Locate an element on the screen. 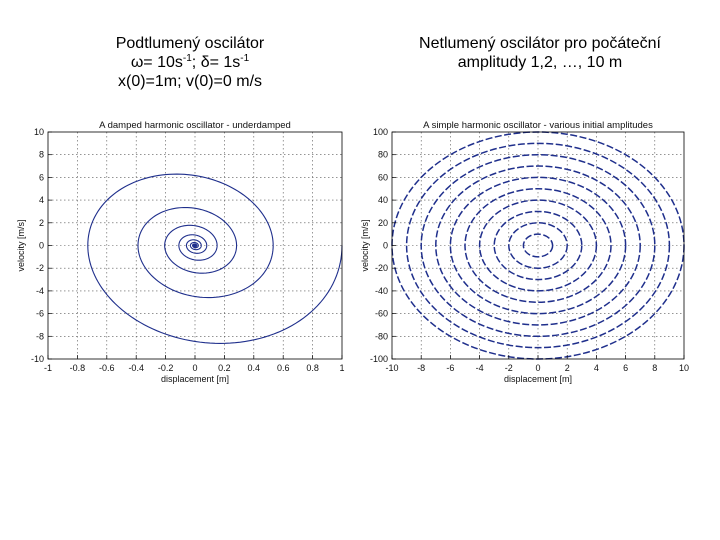  y-tick-label: 20 is located at coordinates (383, 223).